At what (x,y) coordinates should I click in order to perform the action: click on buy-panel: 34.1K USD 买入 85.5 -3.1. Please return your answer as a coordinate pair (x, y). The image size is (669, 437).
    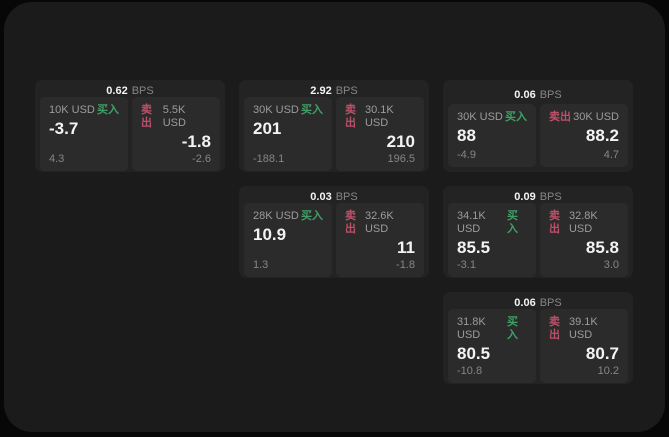
    Looking at the image, I should click on (492, 240).